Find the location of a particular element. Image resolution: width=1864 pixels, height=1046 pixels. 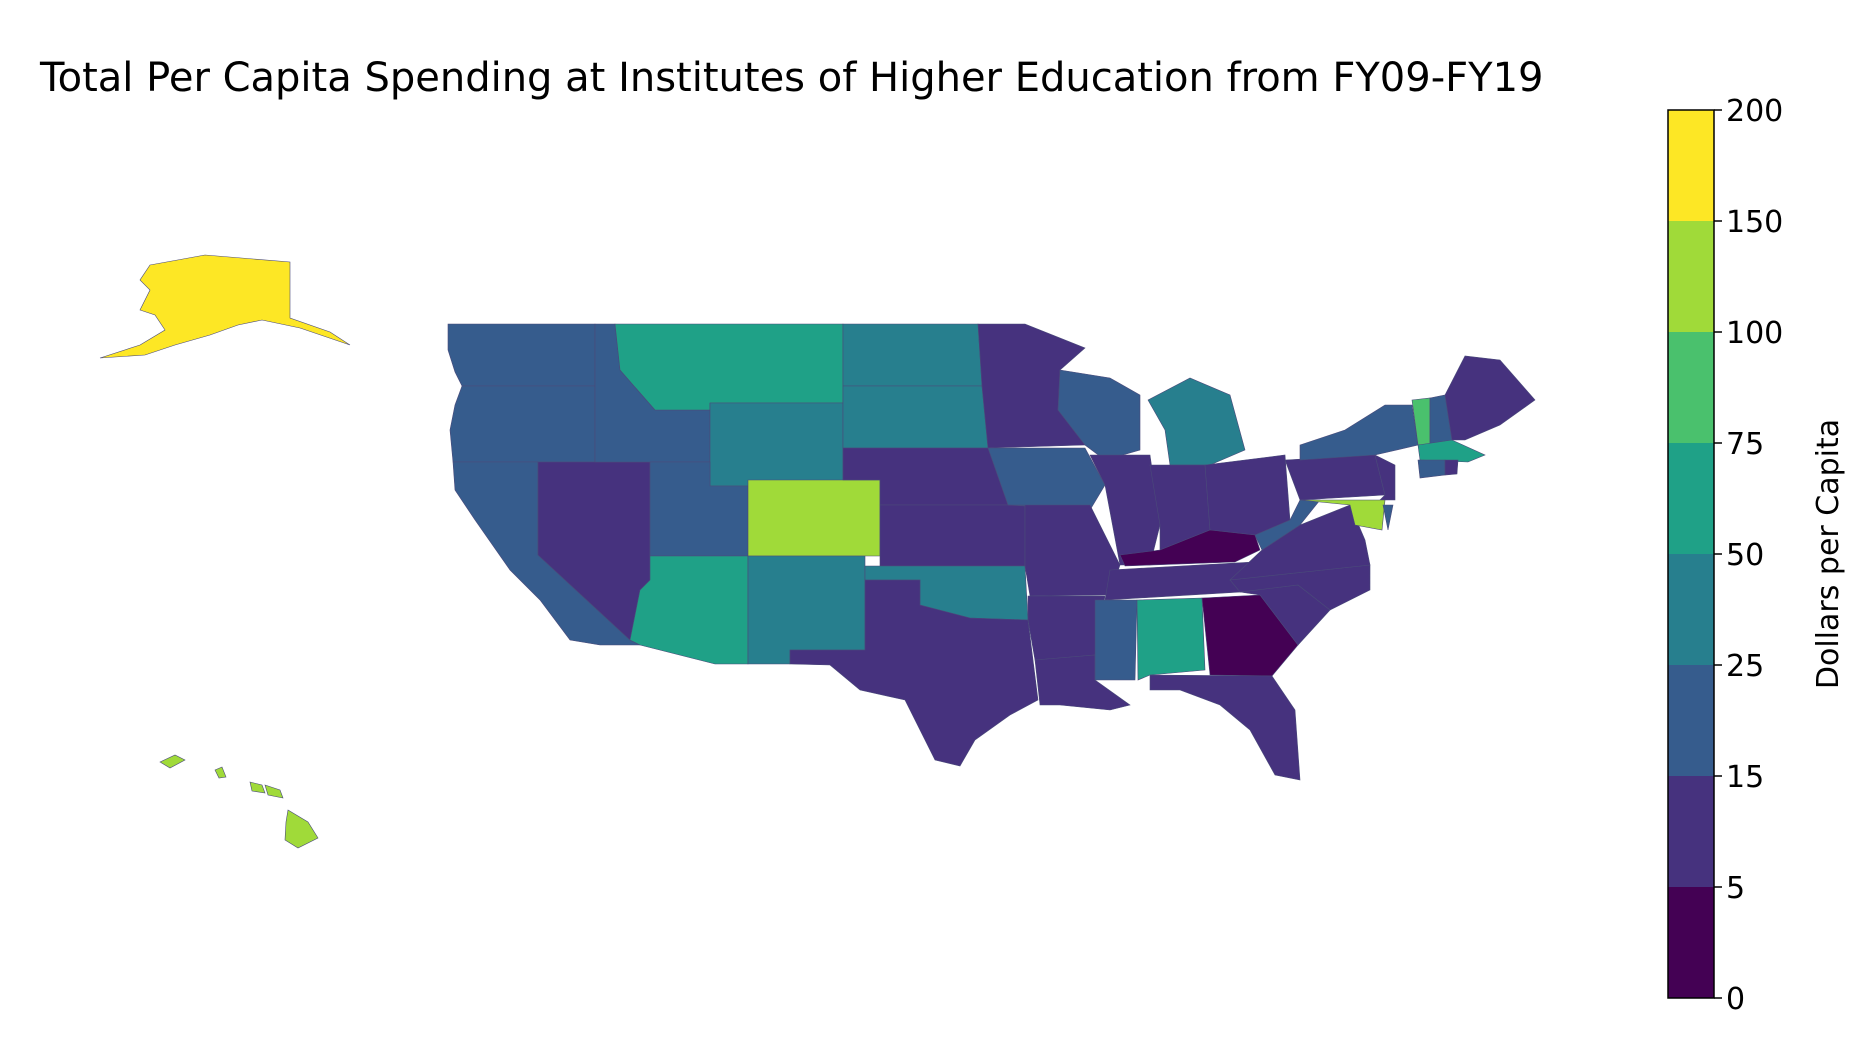

state-pennsylvania is located at coordinates (1335, 477).